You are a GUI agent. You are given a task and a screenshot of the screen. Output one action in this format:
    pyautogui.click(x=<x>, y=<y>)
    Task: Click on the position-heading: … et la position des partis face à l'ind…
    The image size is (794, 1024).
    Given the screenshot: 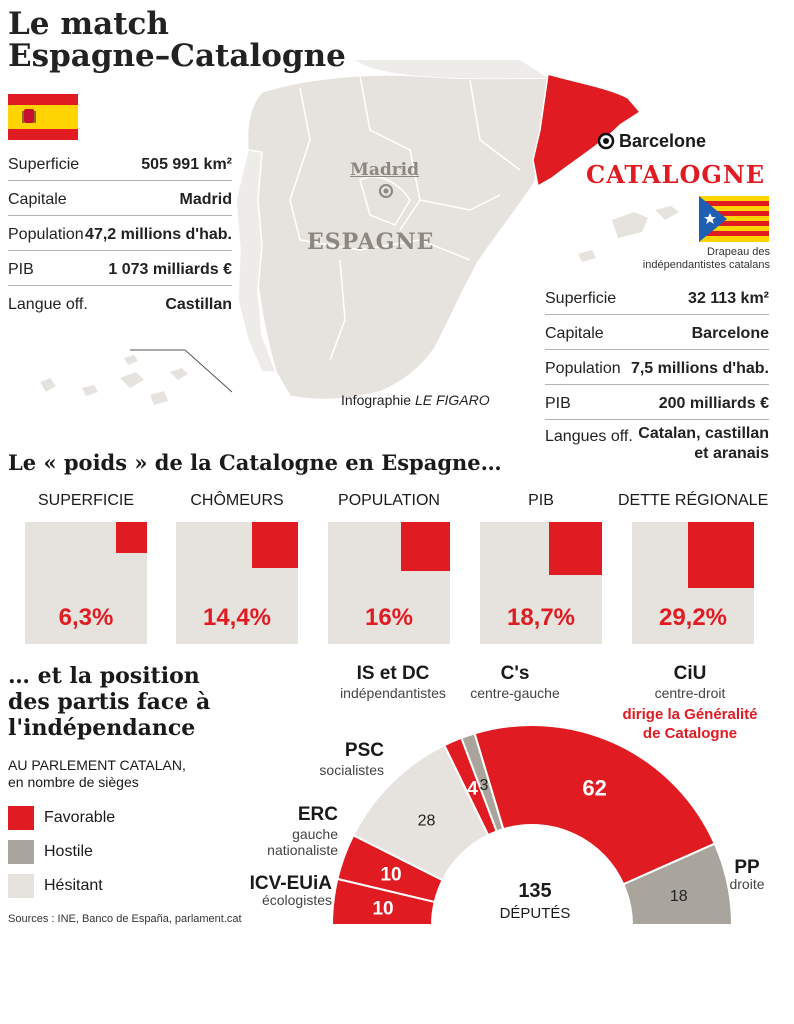 What is the action you would take?
    pyautogui.click(x=109, y=702)
    